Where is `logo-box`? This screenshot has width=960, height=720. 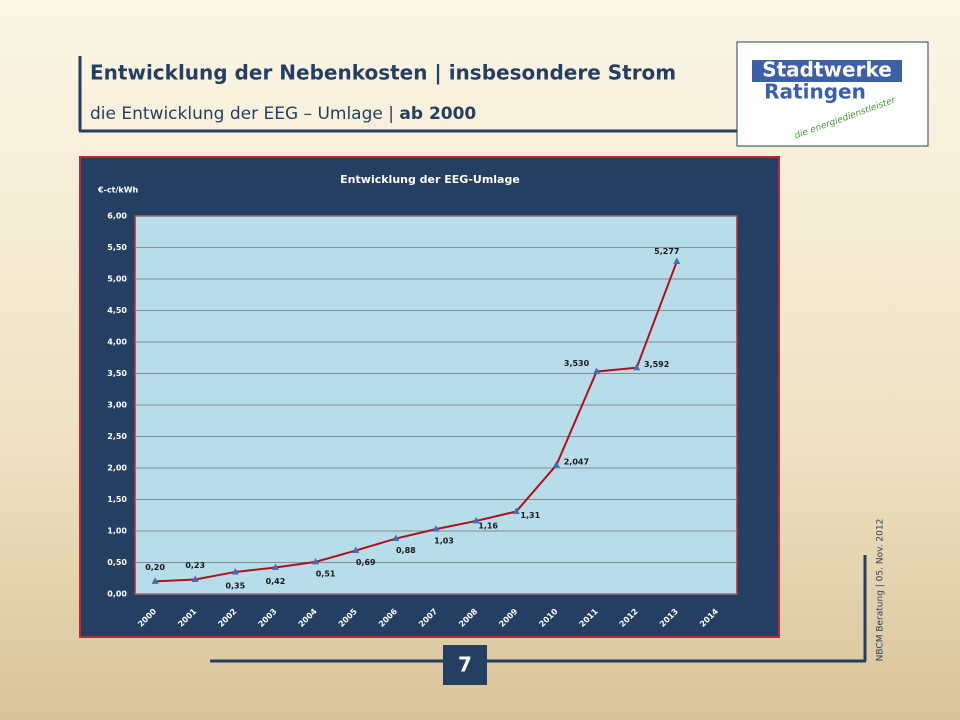
logo-box is located at coordinates (832, 94).